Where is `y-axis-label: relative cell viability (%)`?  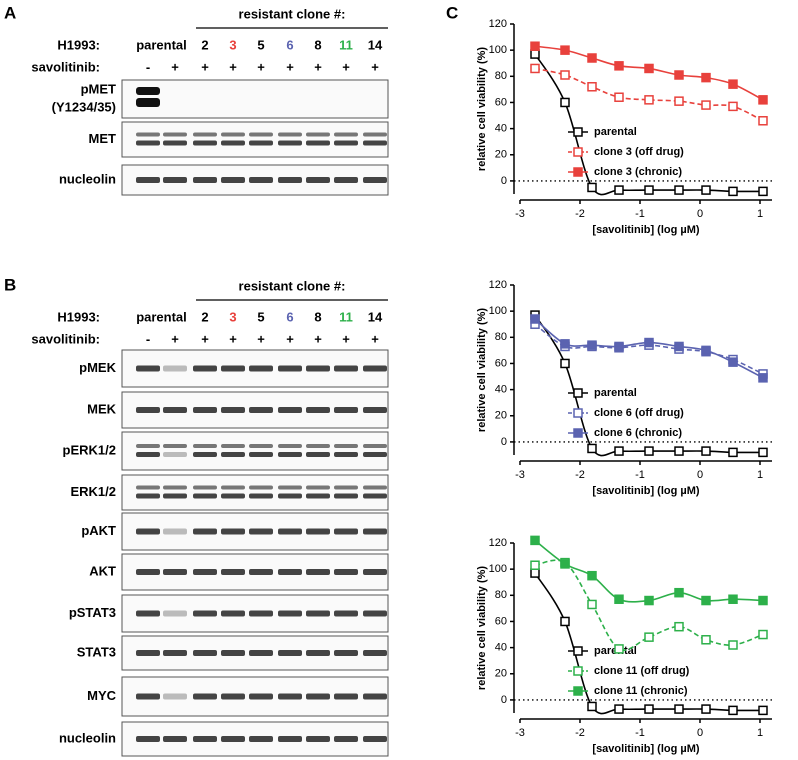
y-axis-label: relative cell viability (%) is located at coordinates (482, 370).